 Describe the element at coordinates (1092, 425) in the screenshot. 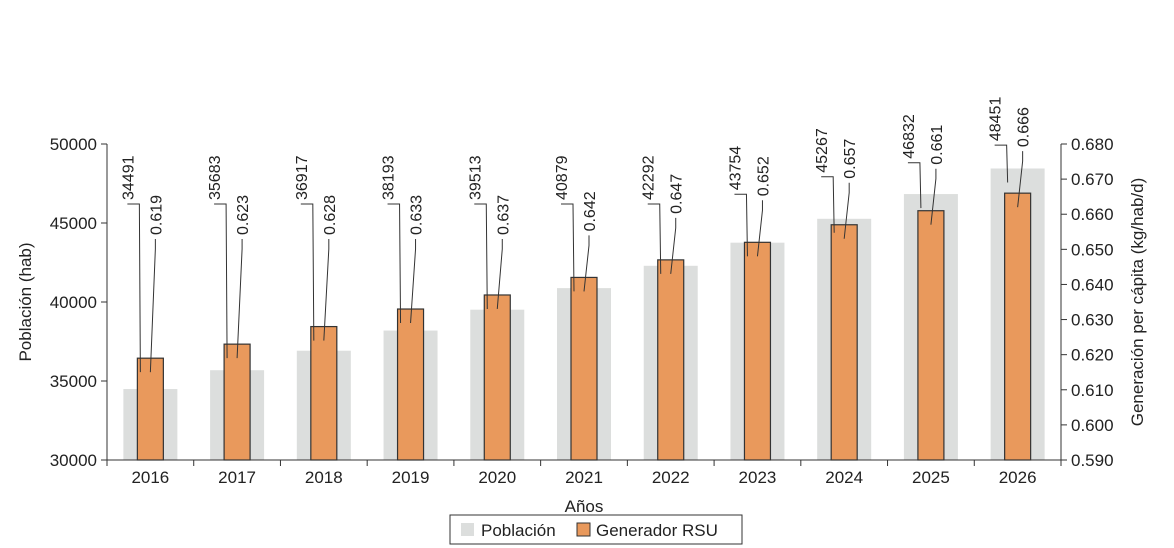

I see `y2-tick-label: 0.600` at that location.